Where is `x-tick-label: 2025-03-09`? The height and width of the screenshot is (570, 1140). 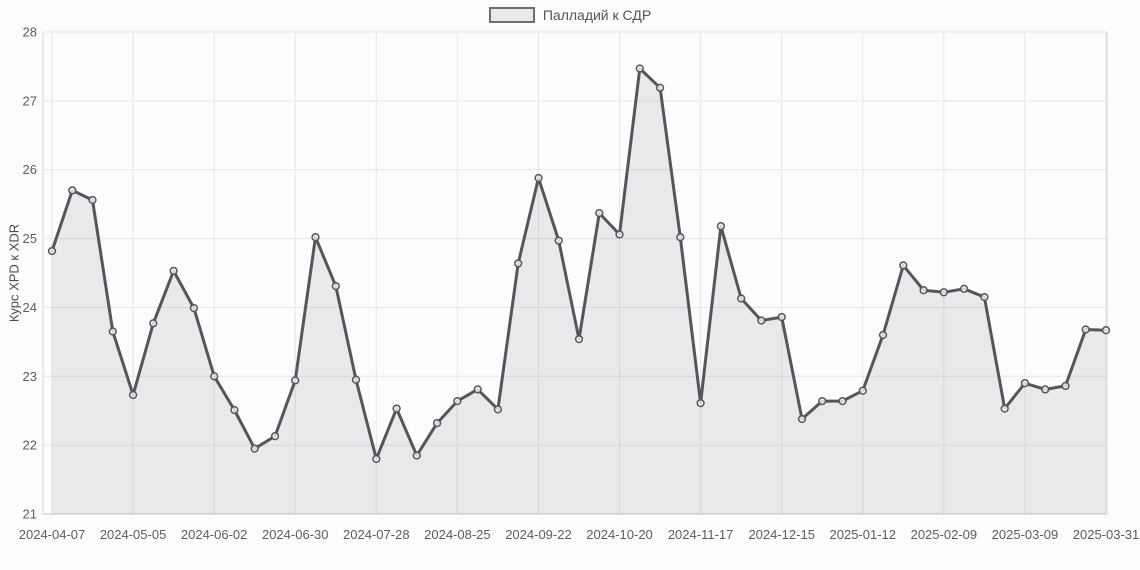
x-tick-label: 2025-03-09 is located at coordinates (1025, 534).